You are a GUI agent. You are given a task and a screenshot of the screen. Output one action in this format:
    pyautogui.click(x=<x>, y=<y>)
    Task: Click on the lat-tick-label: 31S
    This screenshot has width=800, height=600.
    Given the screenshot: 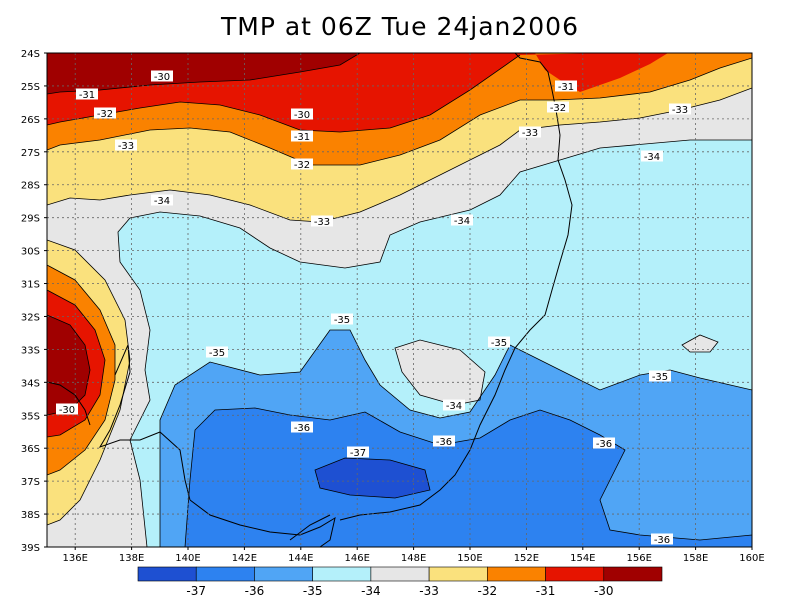 What is the action you would take?
    pyautogui.click(x=30, y=285)
    